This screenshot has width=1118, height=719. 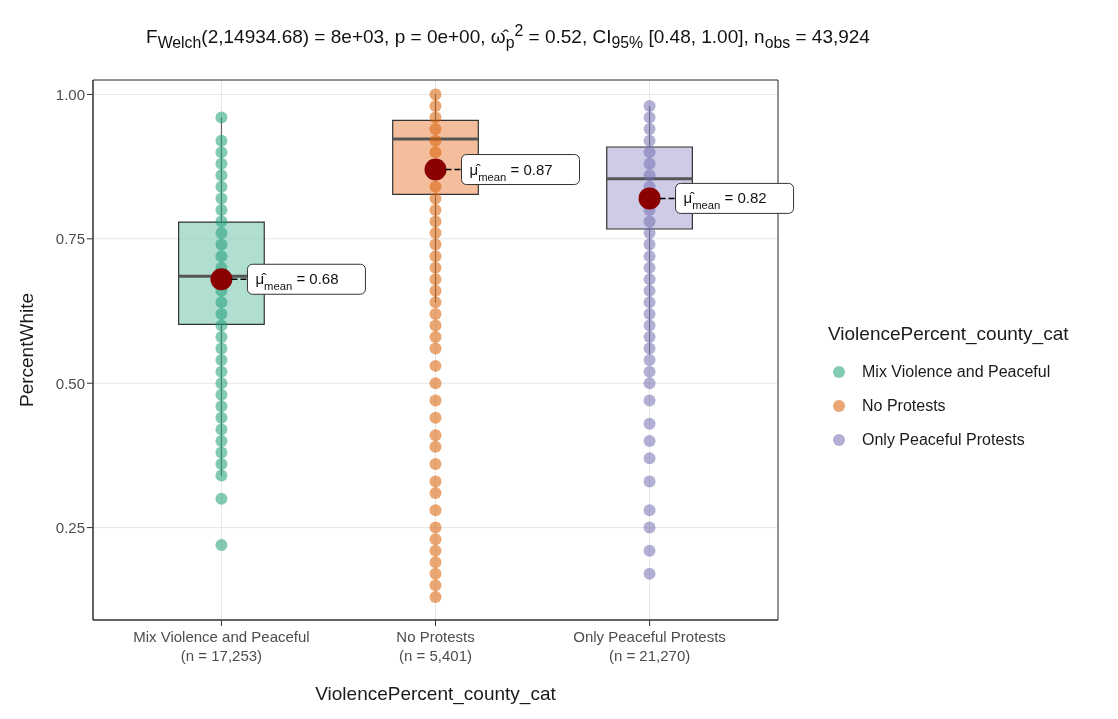 I want to click on legend-title: ViolencePercent_county_cat, so click(x=948, y=334).